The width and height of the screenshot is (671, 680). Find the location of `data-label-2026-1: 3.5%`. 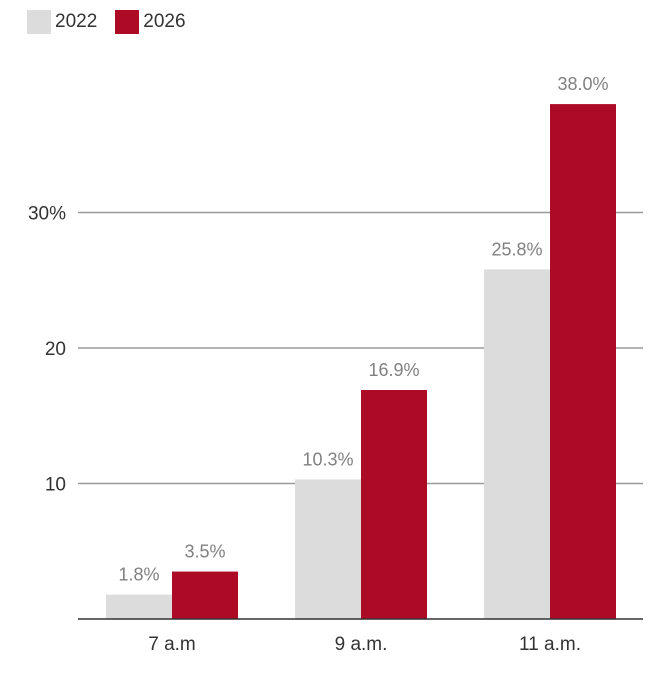

data-label-2026-1: 3.5% is located at coordinates (204, 552).